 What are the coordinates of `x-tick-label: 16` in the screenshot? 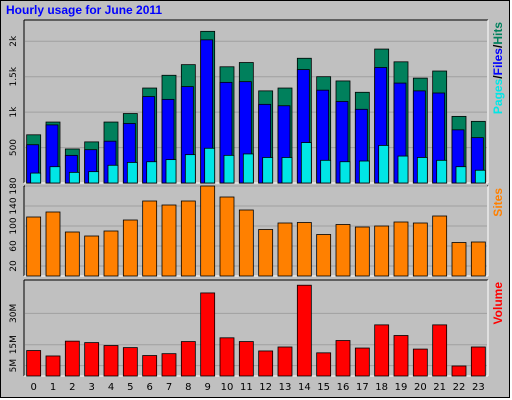 It's located at (343, 387).